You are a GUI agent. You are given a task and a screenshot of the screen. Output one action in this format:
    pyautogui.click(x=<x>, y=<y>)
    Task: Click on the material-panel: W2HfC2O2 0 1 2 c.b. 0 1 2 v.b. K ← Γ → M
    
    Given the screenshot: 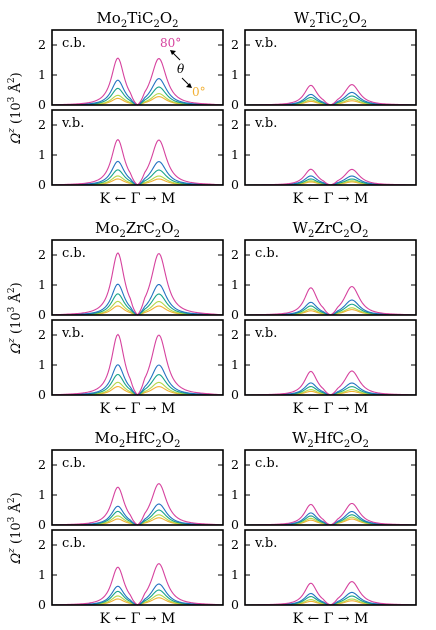 What is the action you would take?
    pyautogui.click(x=324, y=528)
    